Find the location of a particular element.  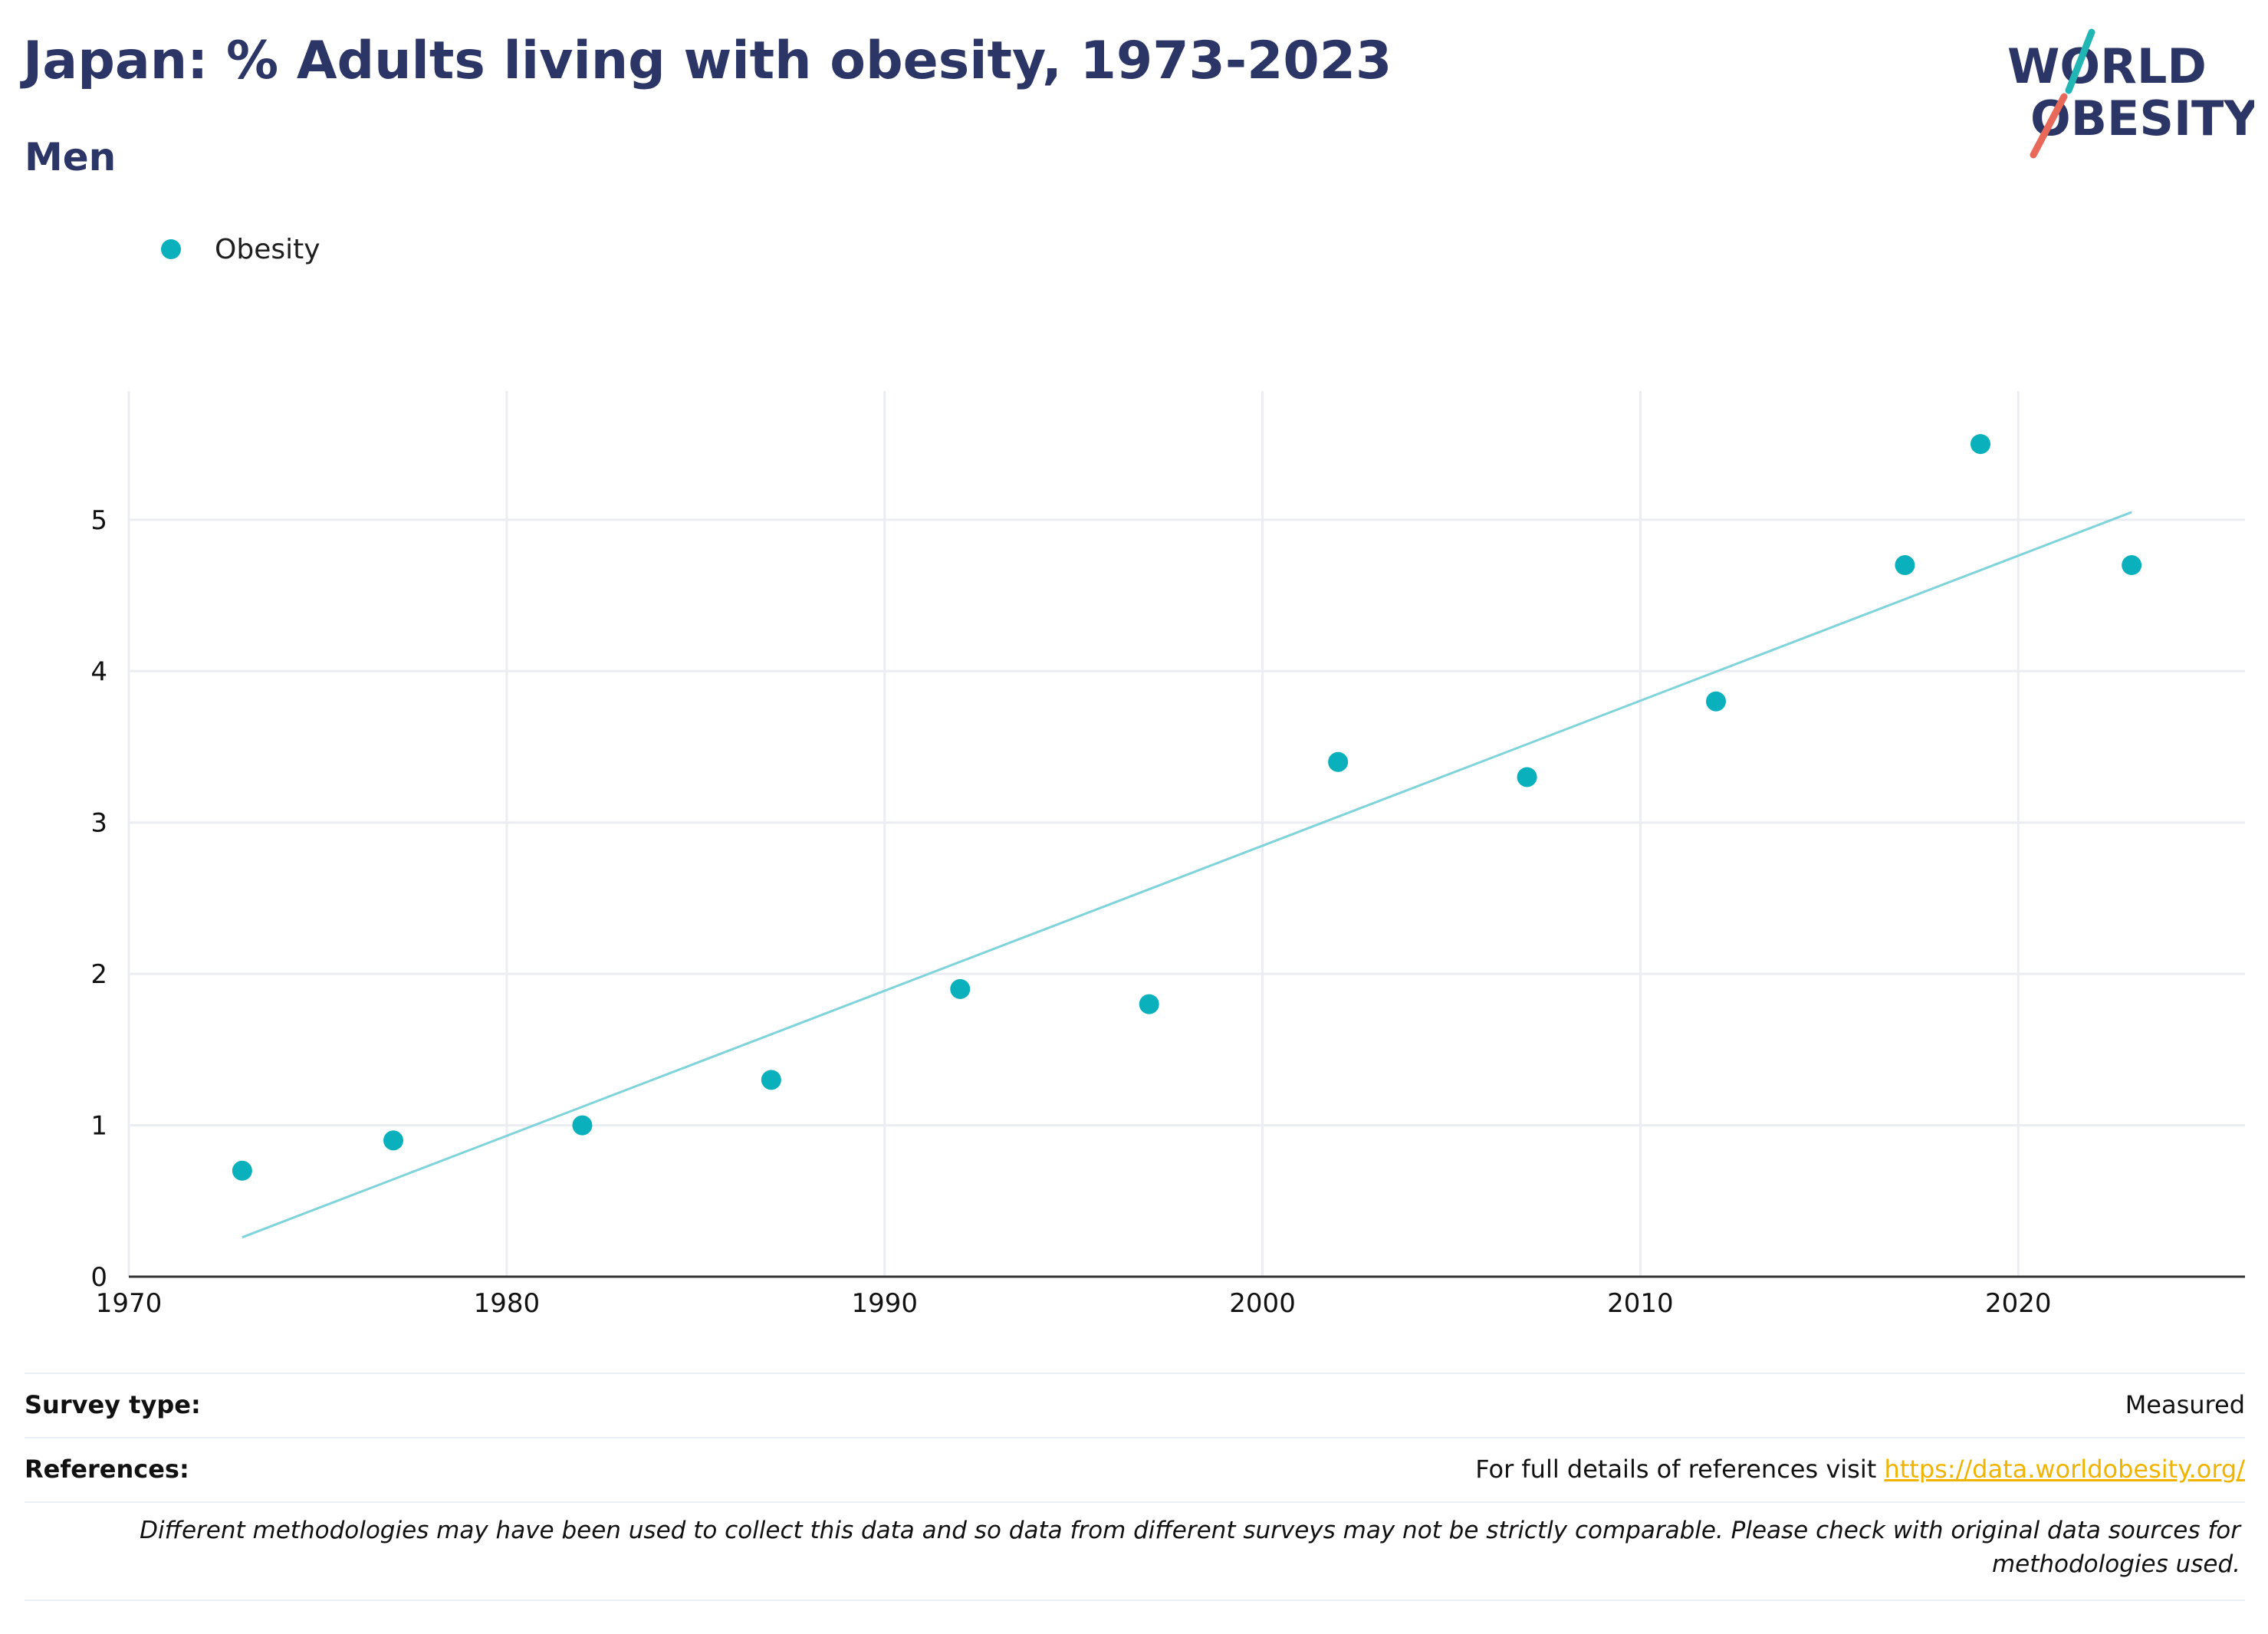

y-tick-label: 1 is located at coordinates (98, 1126).